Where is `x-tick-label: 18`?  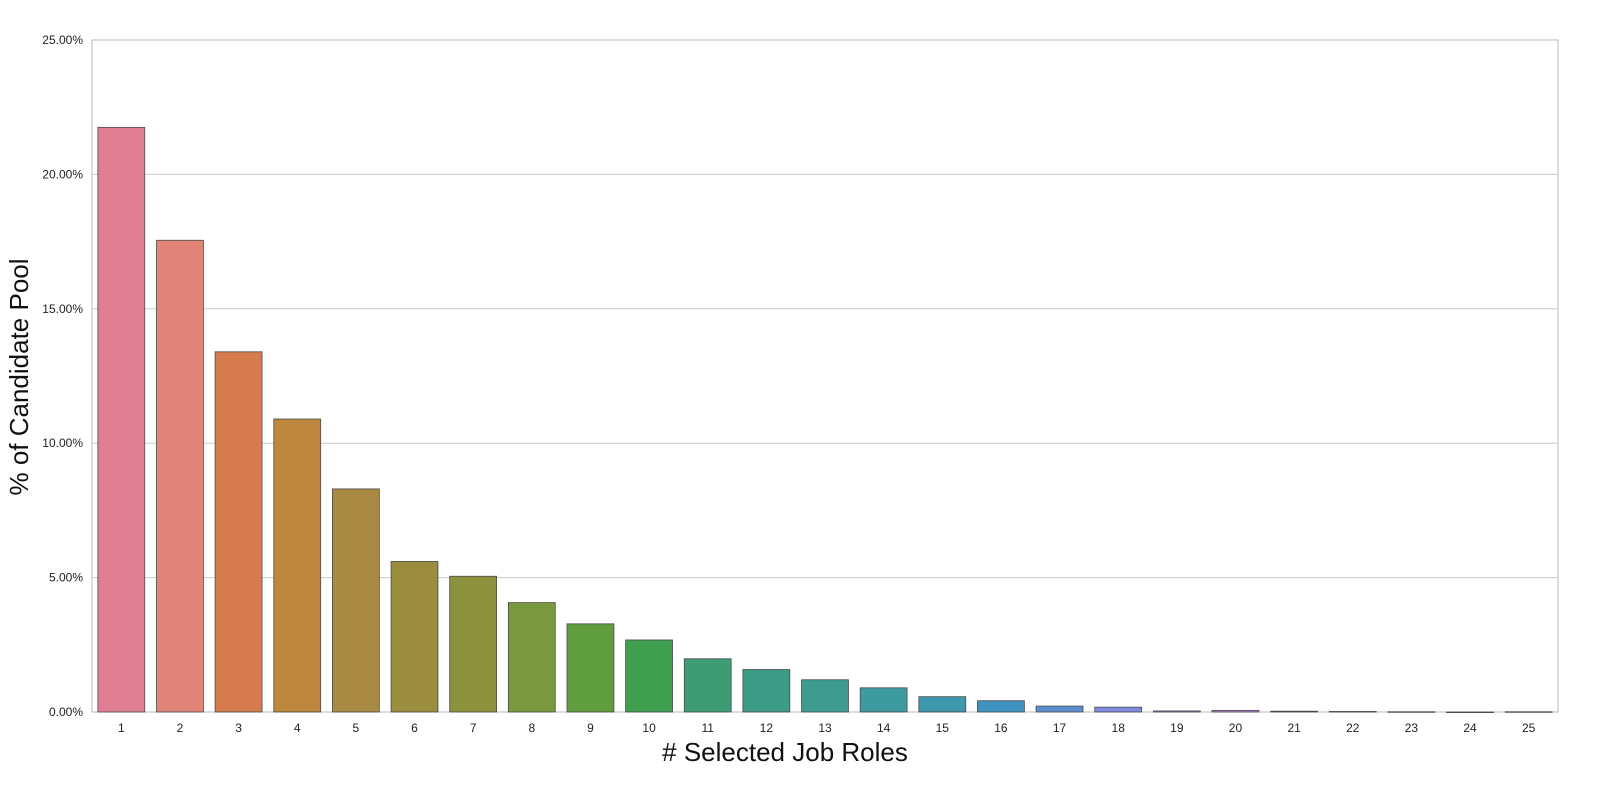
x-tick-label: 18 is located at coordinates (1119, 728).